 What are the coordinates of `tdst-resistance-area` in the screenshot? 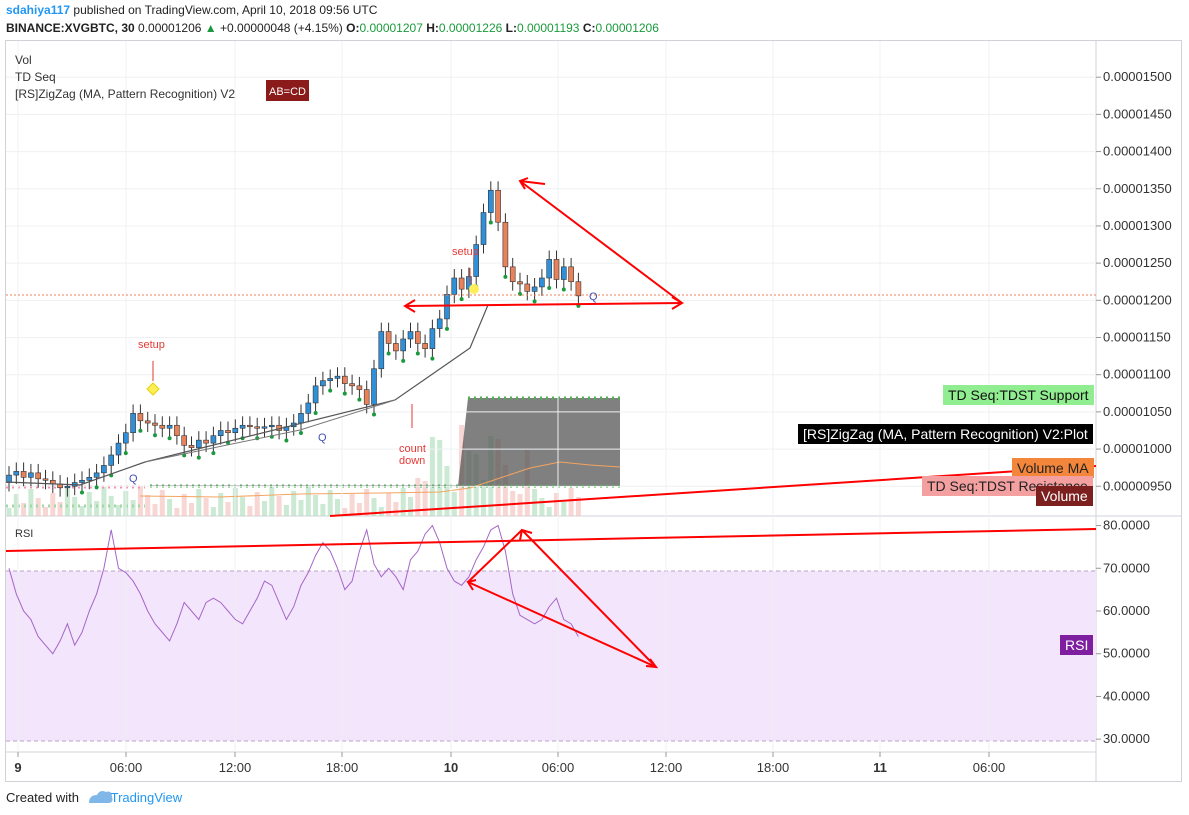 It's located at (539, 442).